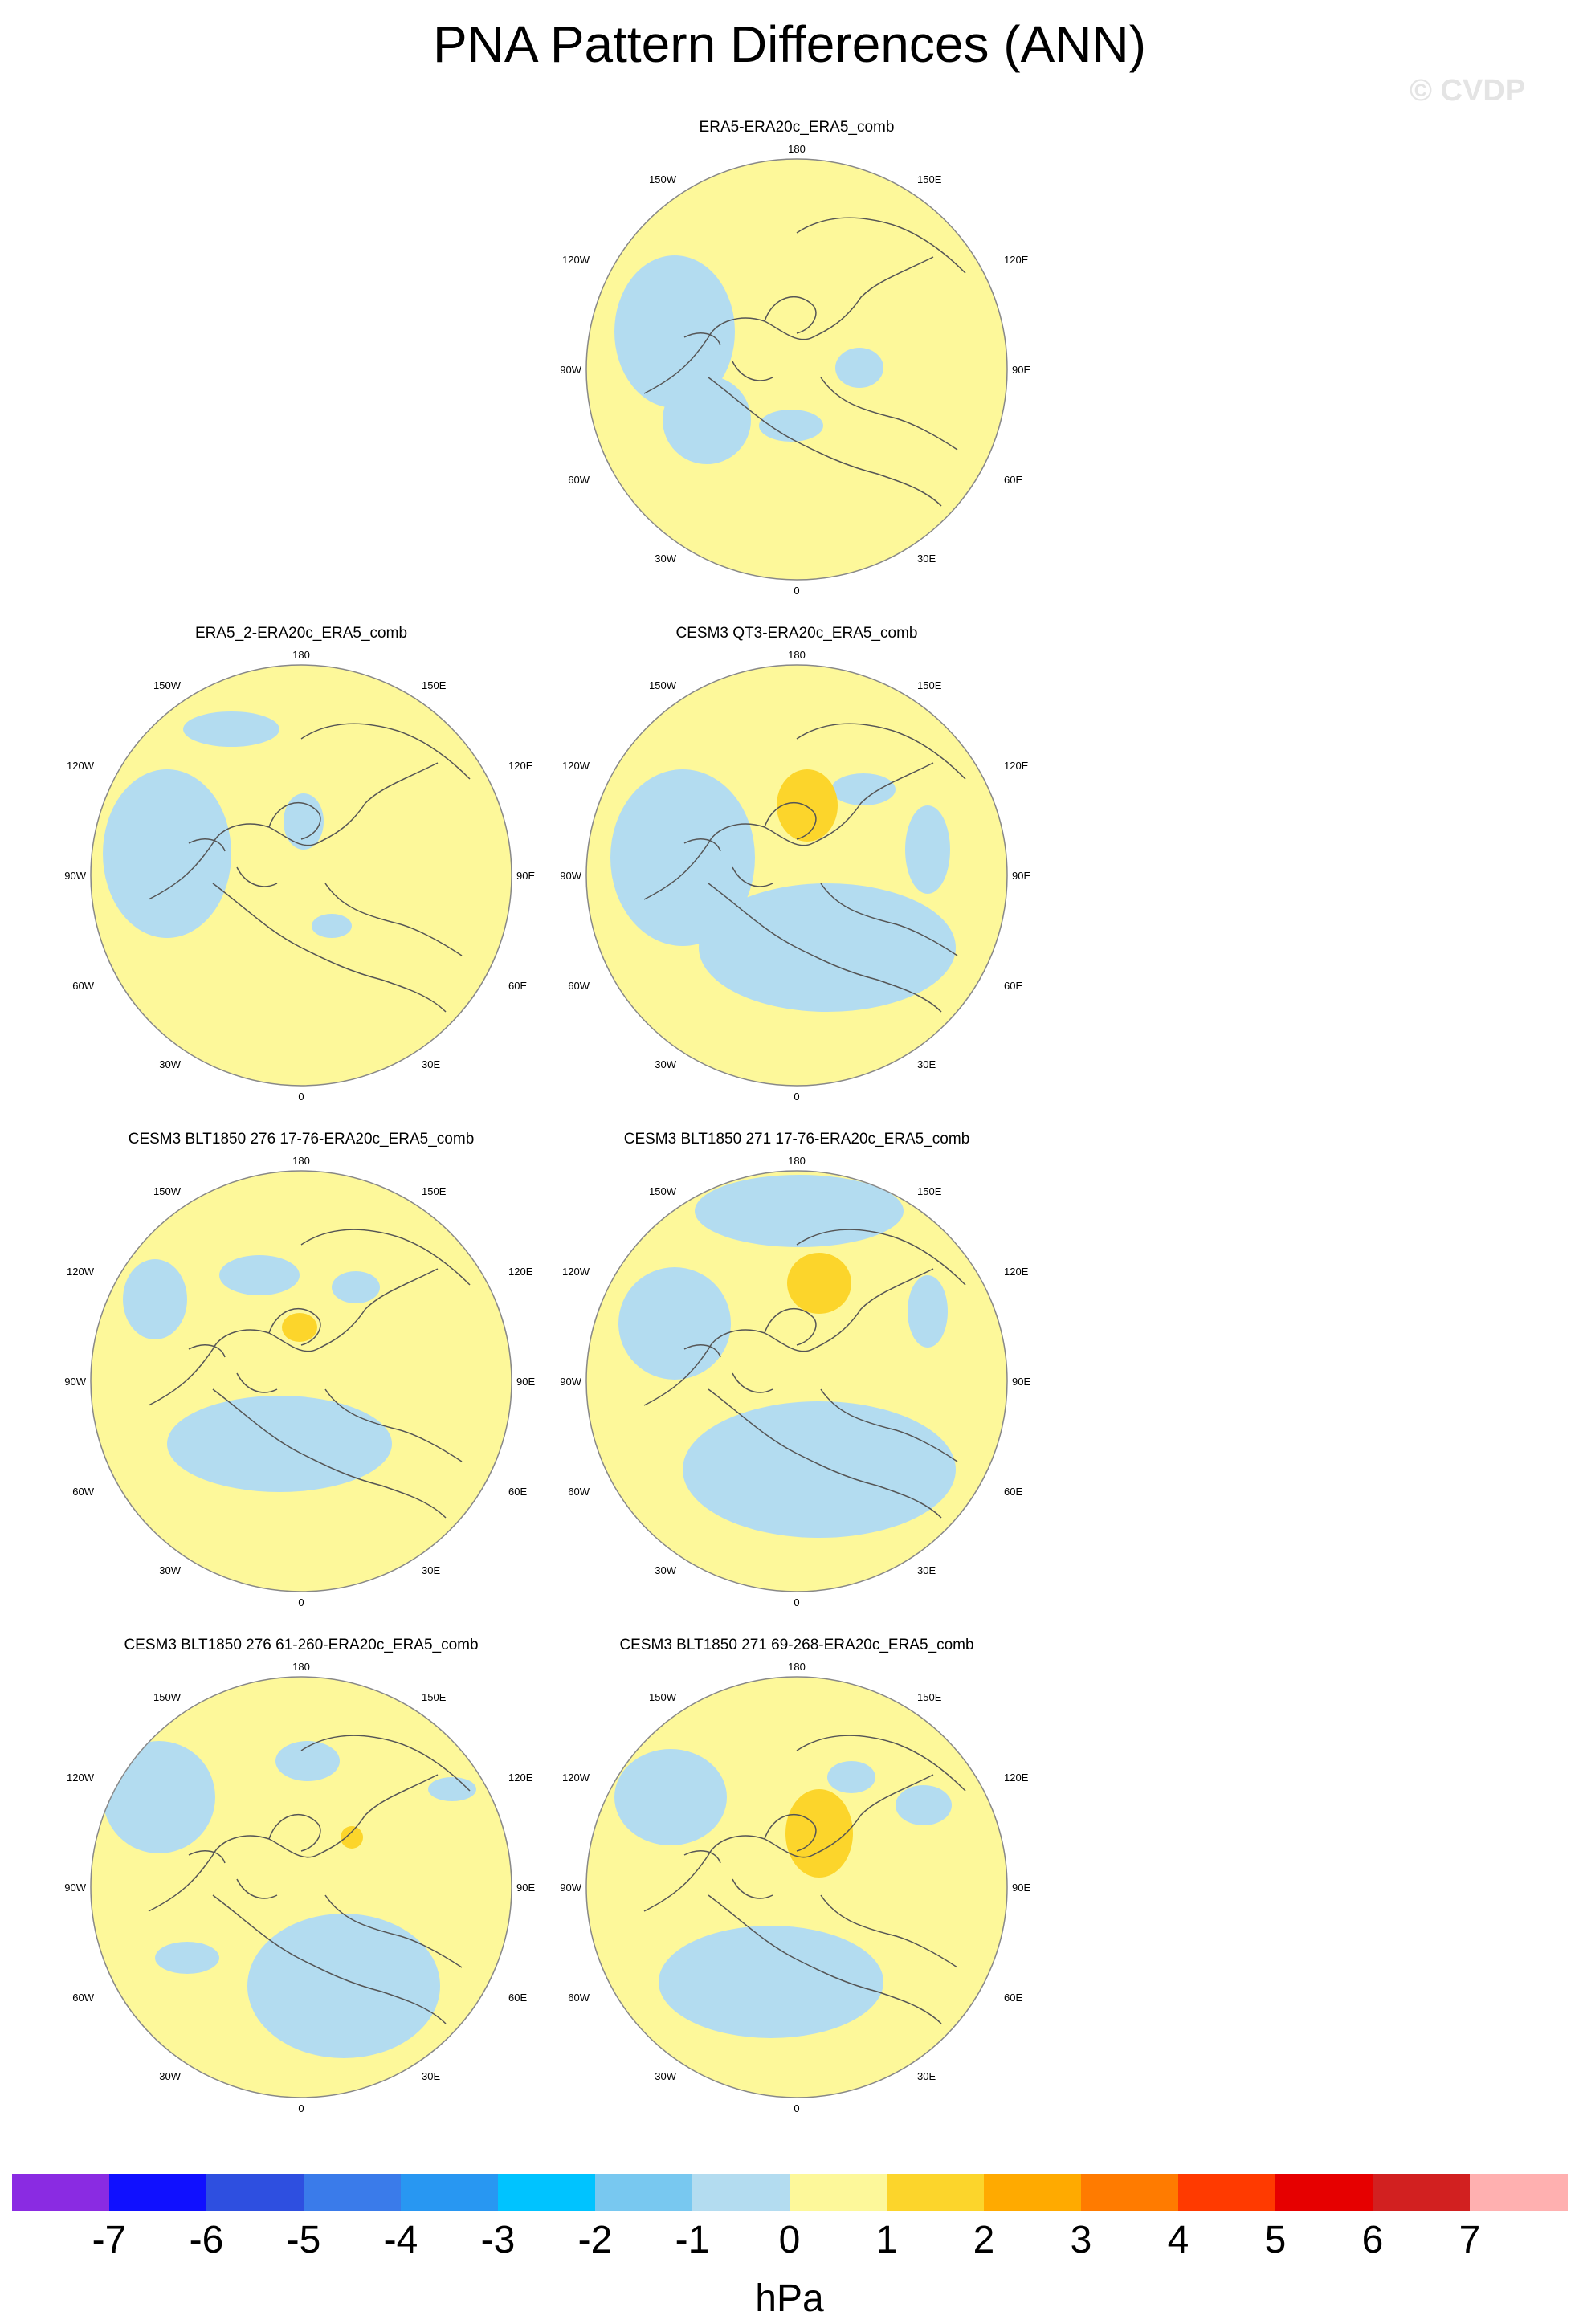  Describe the element at coordinates (1081, 2240) in the screenshot. I see `colorbar-tick-label: 3` at that location.